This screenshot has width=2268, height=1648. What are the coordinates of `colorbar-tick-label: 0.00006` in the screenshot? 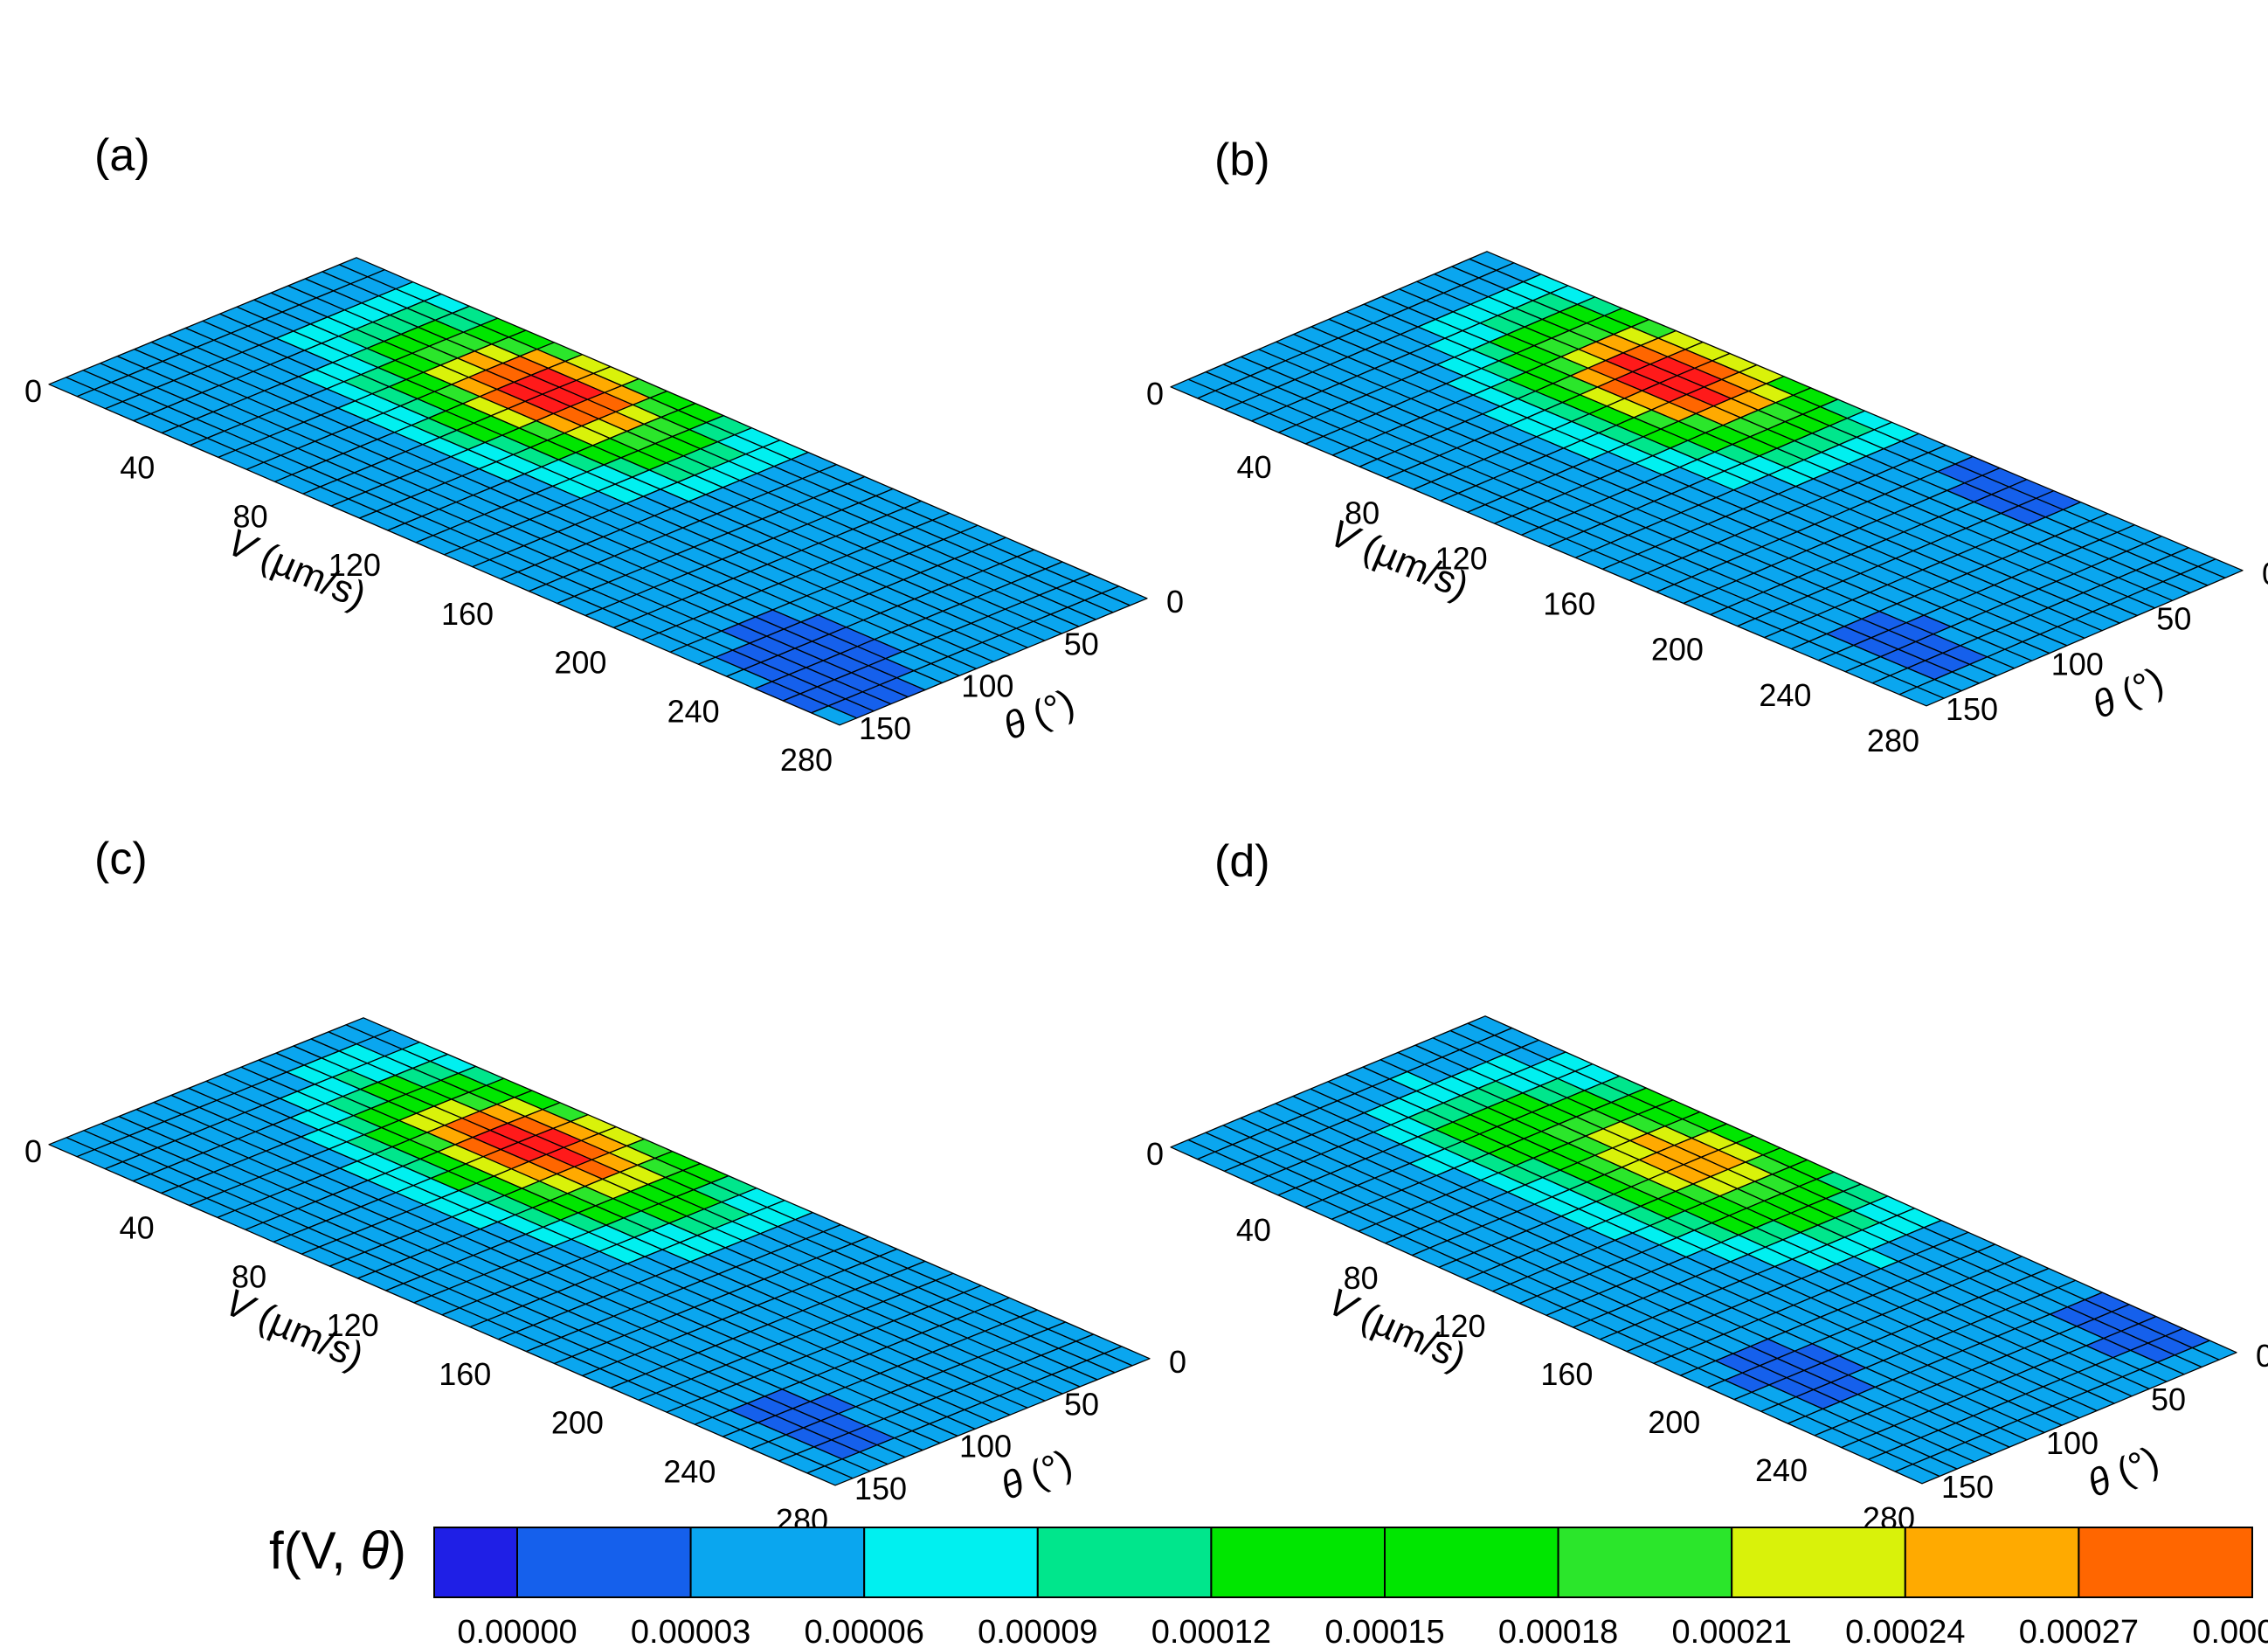 It's located at (865, 1631).